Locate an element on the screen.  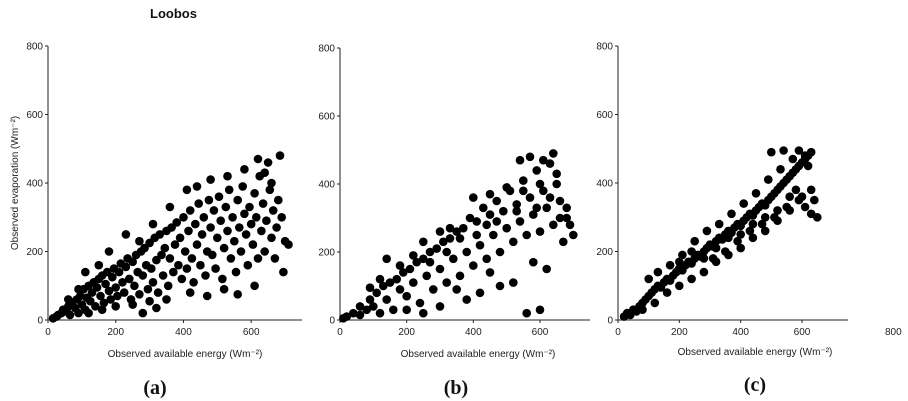
y-tick-label: 0 is located at coordinates (610, 321).